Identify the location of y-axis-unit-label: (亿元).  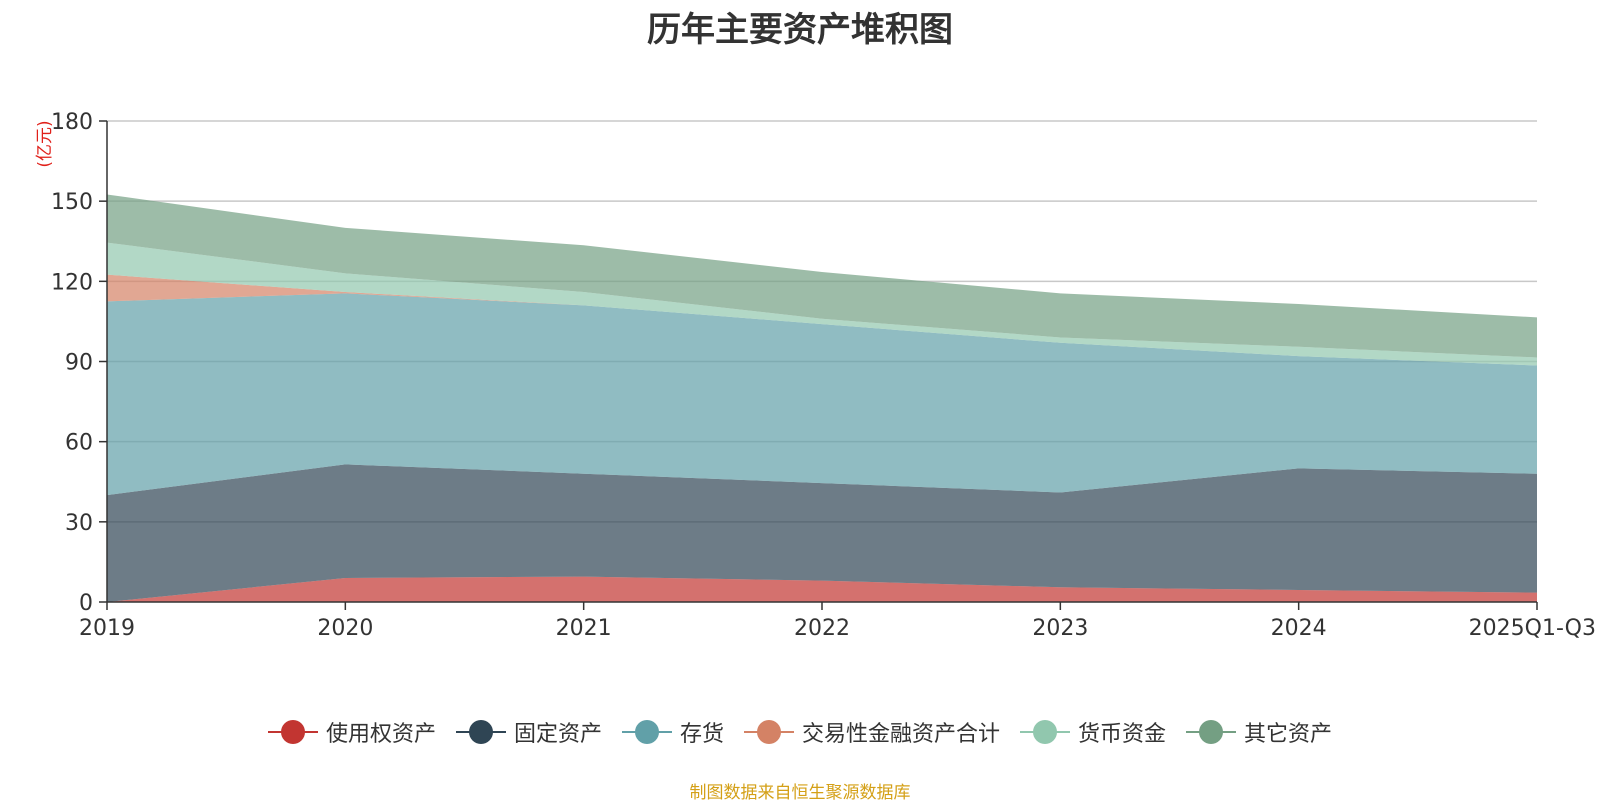
(45, 143).